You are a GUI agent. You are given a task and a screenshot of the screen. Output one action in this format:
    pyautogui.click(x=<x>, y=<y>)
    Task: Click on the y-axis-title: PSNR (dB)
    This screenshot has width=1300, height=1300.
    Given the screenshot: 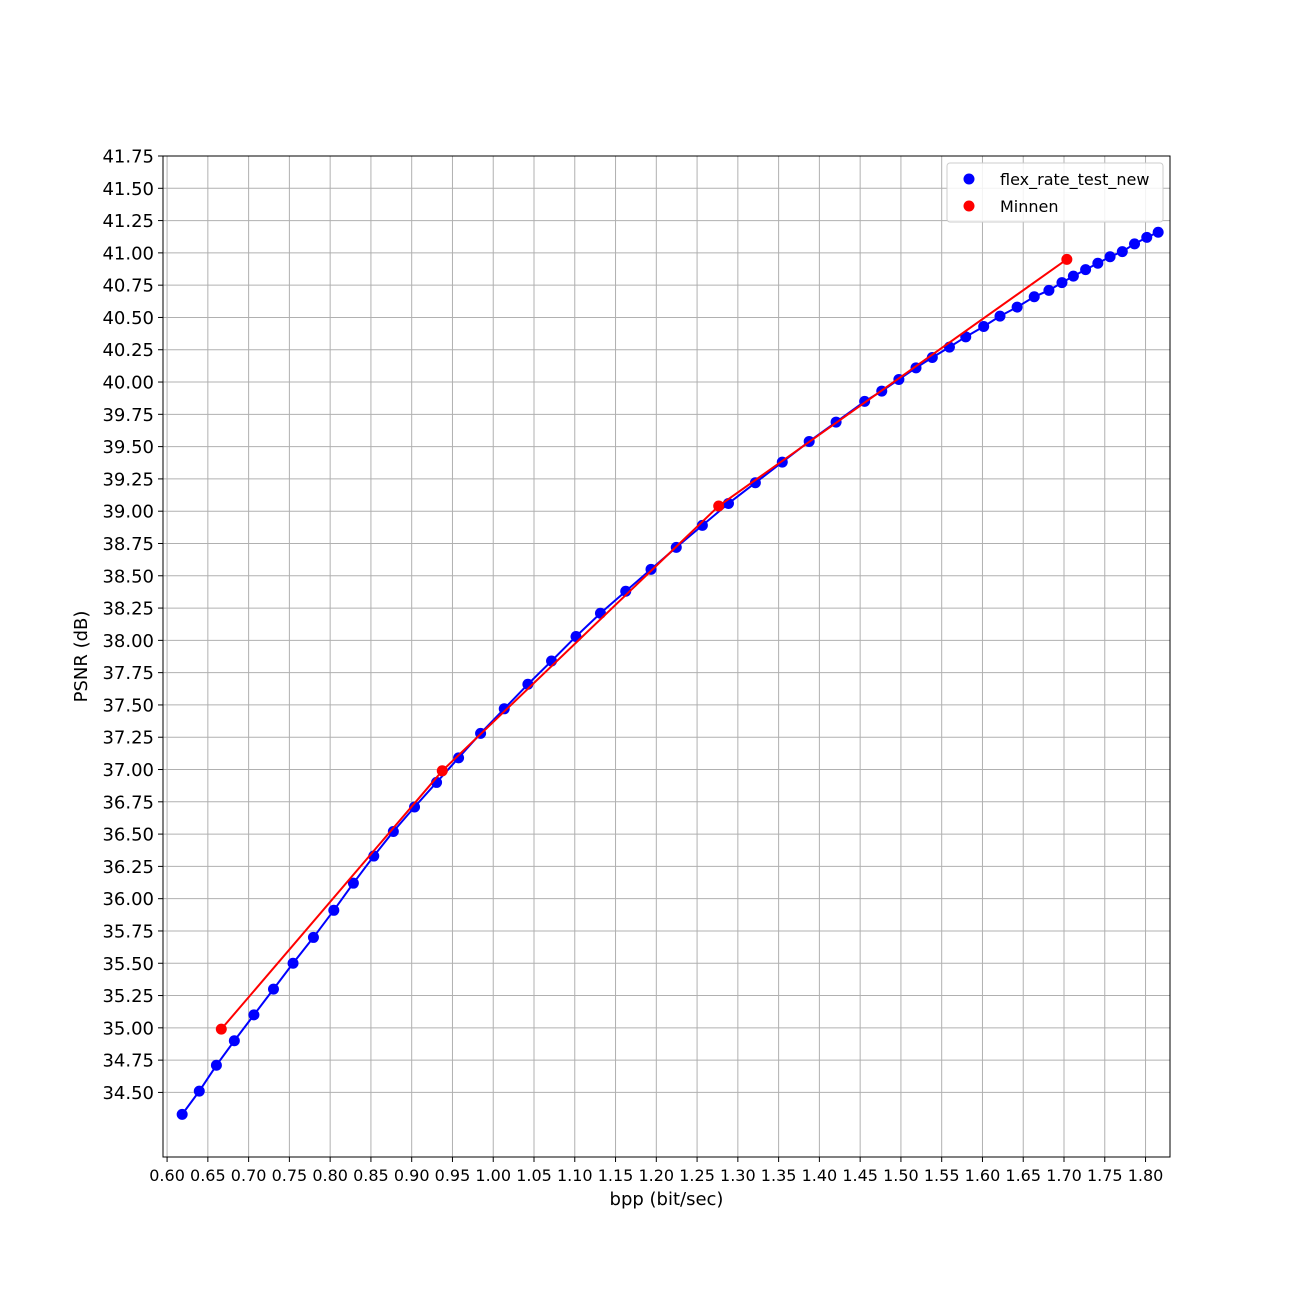 What is the action you would take?
    pyautogui.click(x=81, y=657)
    